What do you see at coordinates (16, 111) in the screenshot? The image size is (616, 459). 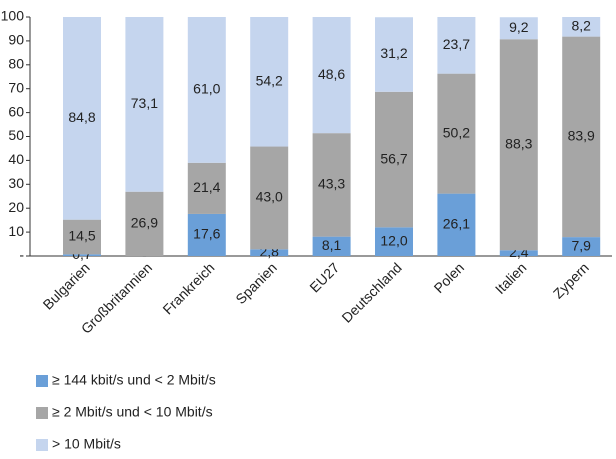 I see `y-tick-label: 60` at bounding box center [16, 111].